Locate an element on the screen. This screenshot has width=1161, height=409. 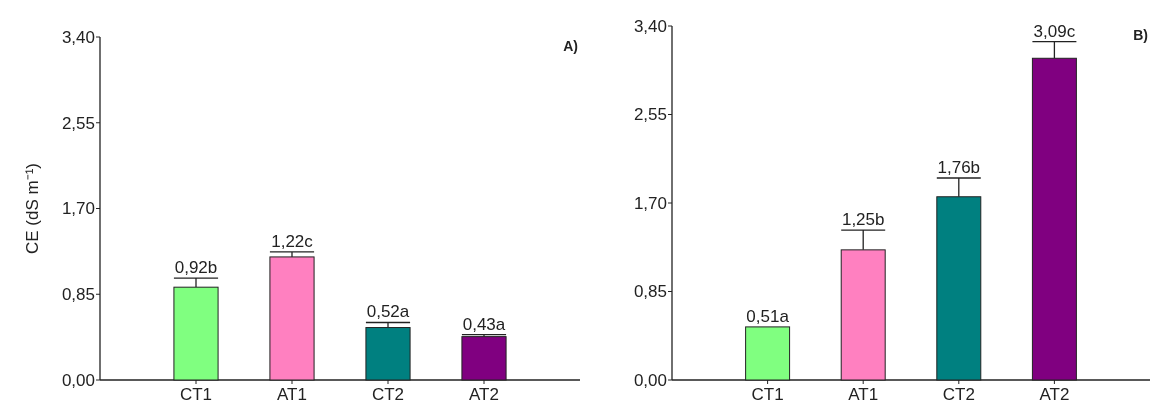
data-label: 0,43a is located at coordinates (484, 324).